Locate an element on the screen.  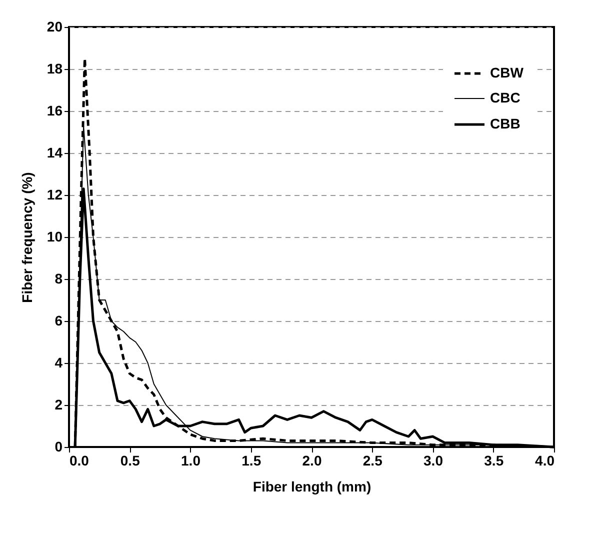
y-tick-label: 14 is located at coordinates (54, 152).